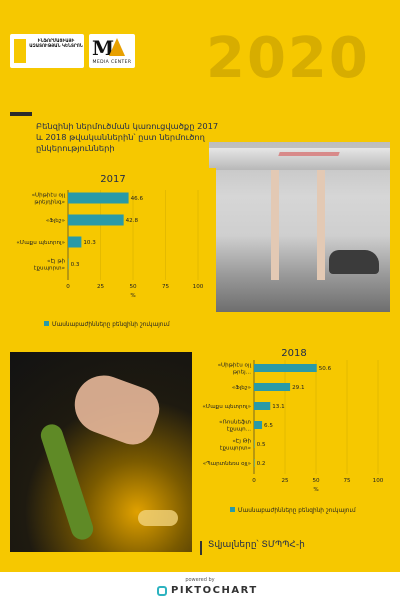  What do you see at coordinates (256, 545) in the screenshot?
I see `source-note: Տվյալները՝ ՏՄՊՊՀ-ի` at bounding box center [256, 545].